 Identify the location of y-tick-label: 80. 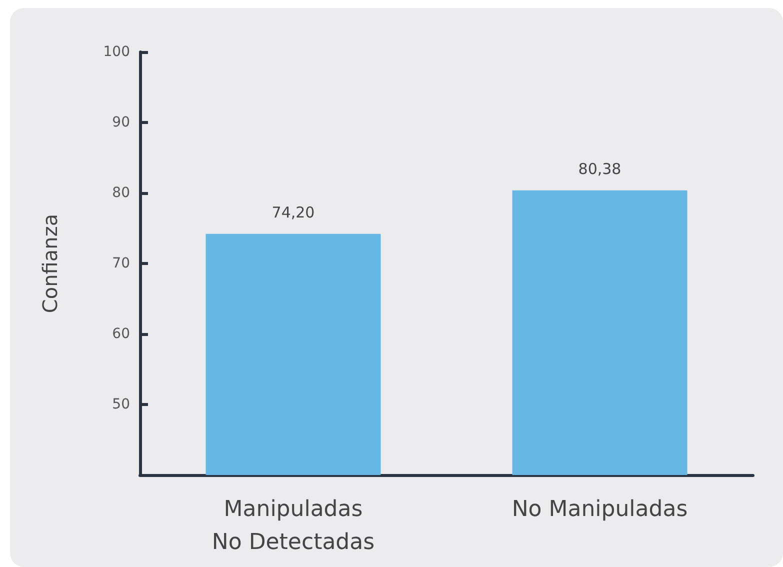
(121, 193).